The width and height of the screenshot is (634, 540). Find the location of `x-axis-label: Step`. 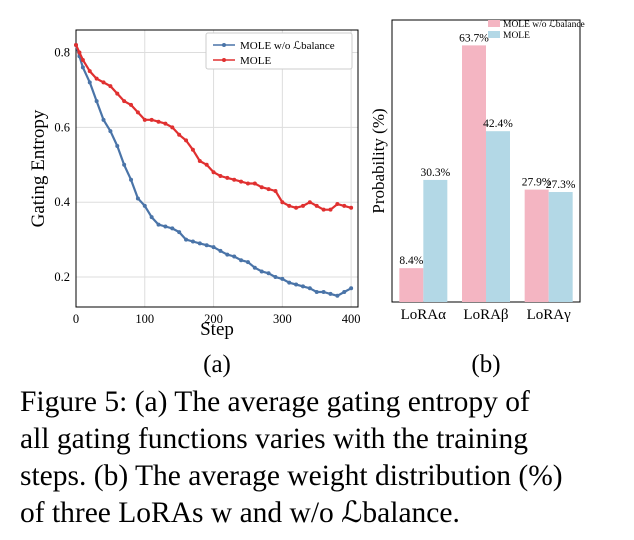

x-axis-label: Step is located at coordinates (217, 329).